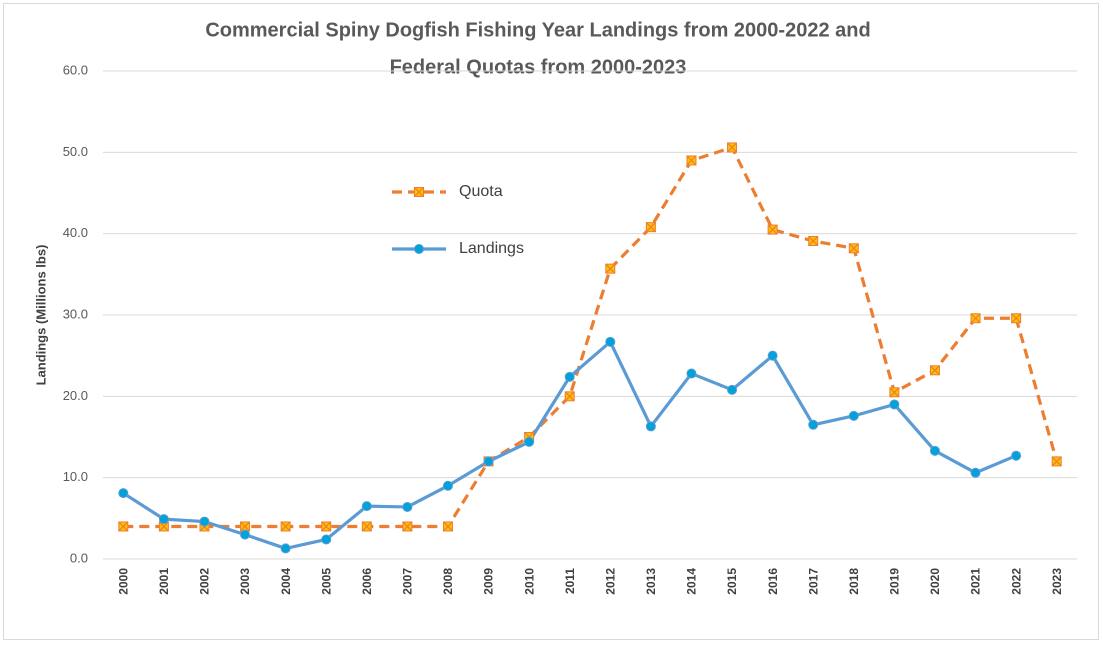 Image resolution: width=1103 pixels, height=662 pixels. Describe the element at coordinates (408, 581) in the screenshot. I see `x-tick-label: 2007` at that location.